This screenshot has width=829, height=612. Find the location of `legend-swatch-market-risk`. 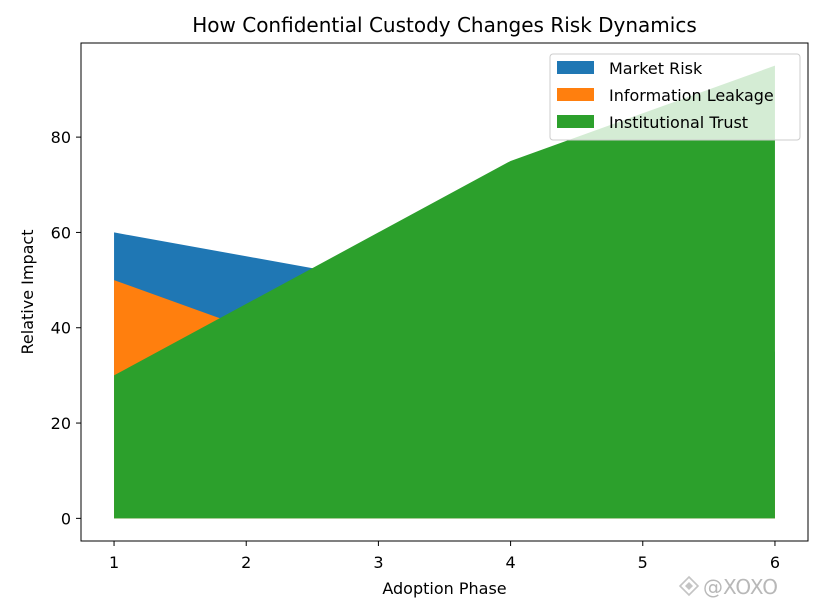

legend-swatch-market-risk is located at coordinates (575, 67).